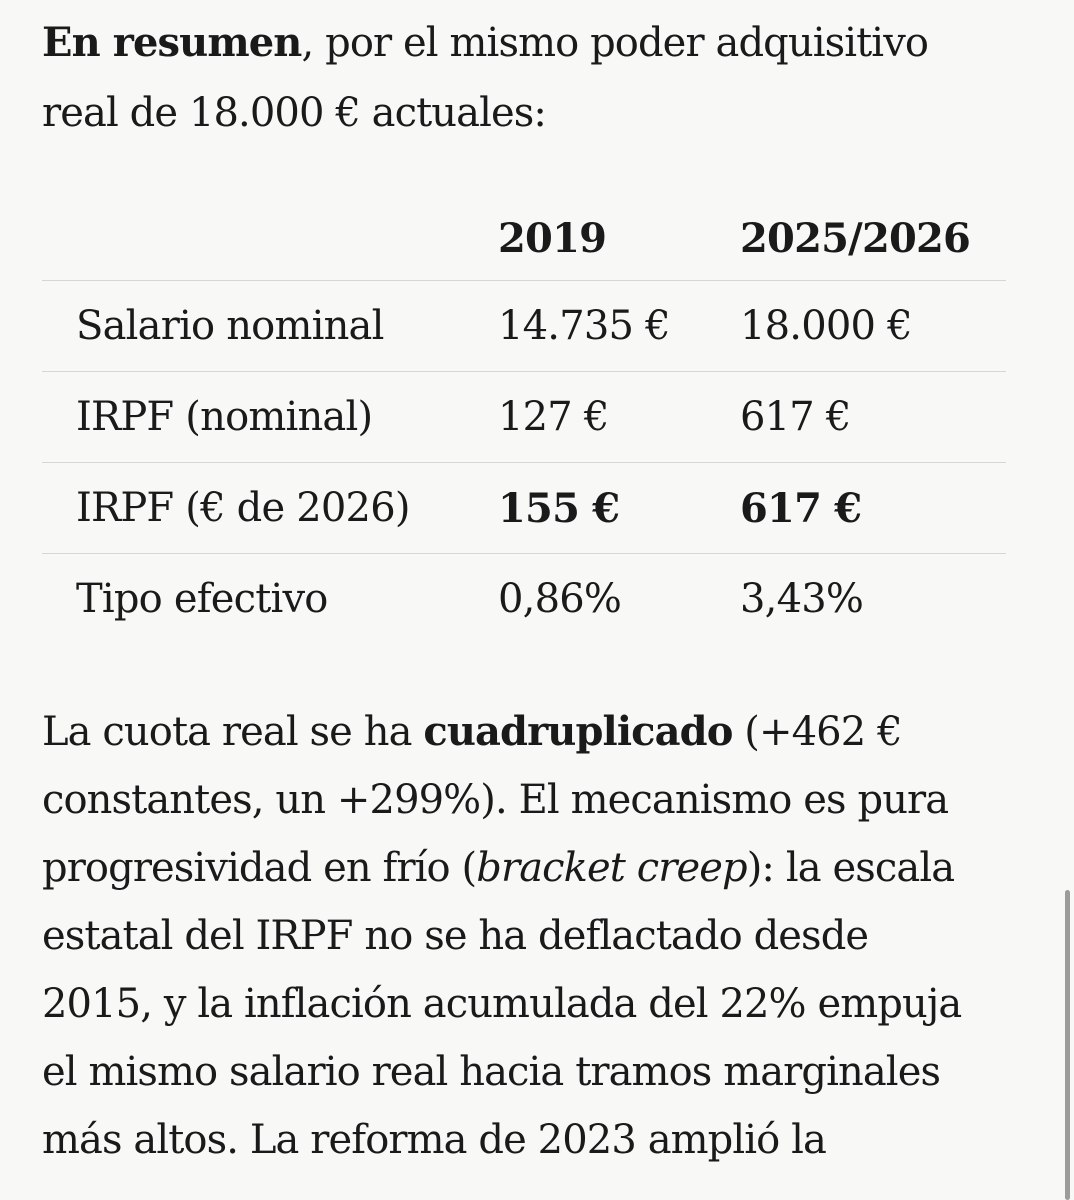  I want to click on value-2019: 0,86%, so click(619, 598).